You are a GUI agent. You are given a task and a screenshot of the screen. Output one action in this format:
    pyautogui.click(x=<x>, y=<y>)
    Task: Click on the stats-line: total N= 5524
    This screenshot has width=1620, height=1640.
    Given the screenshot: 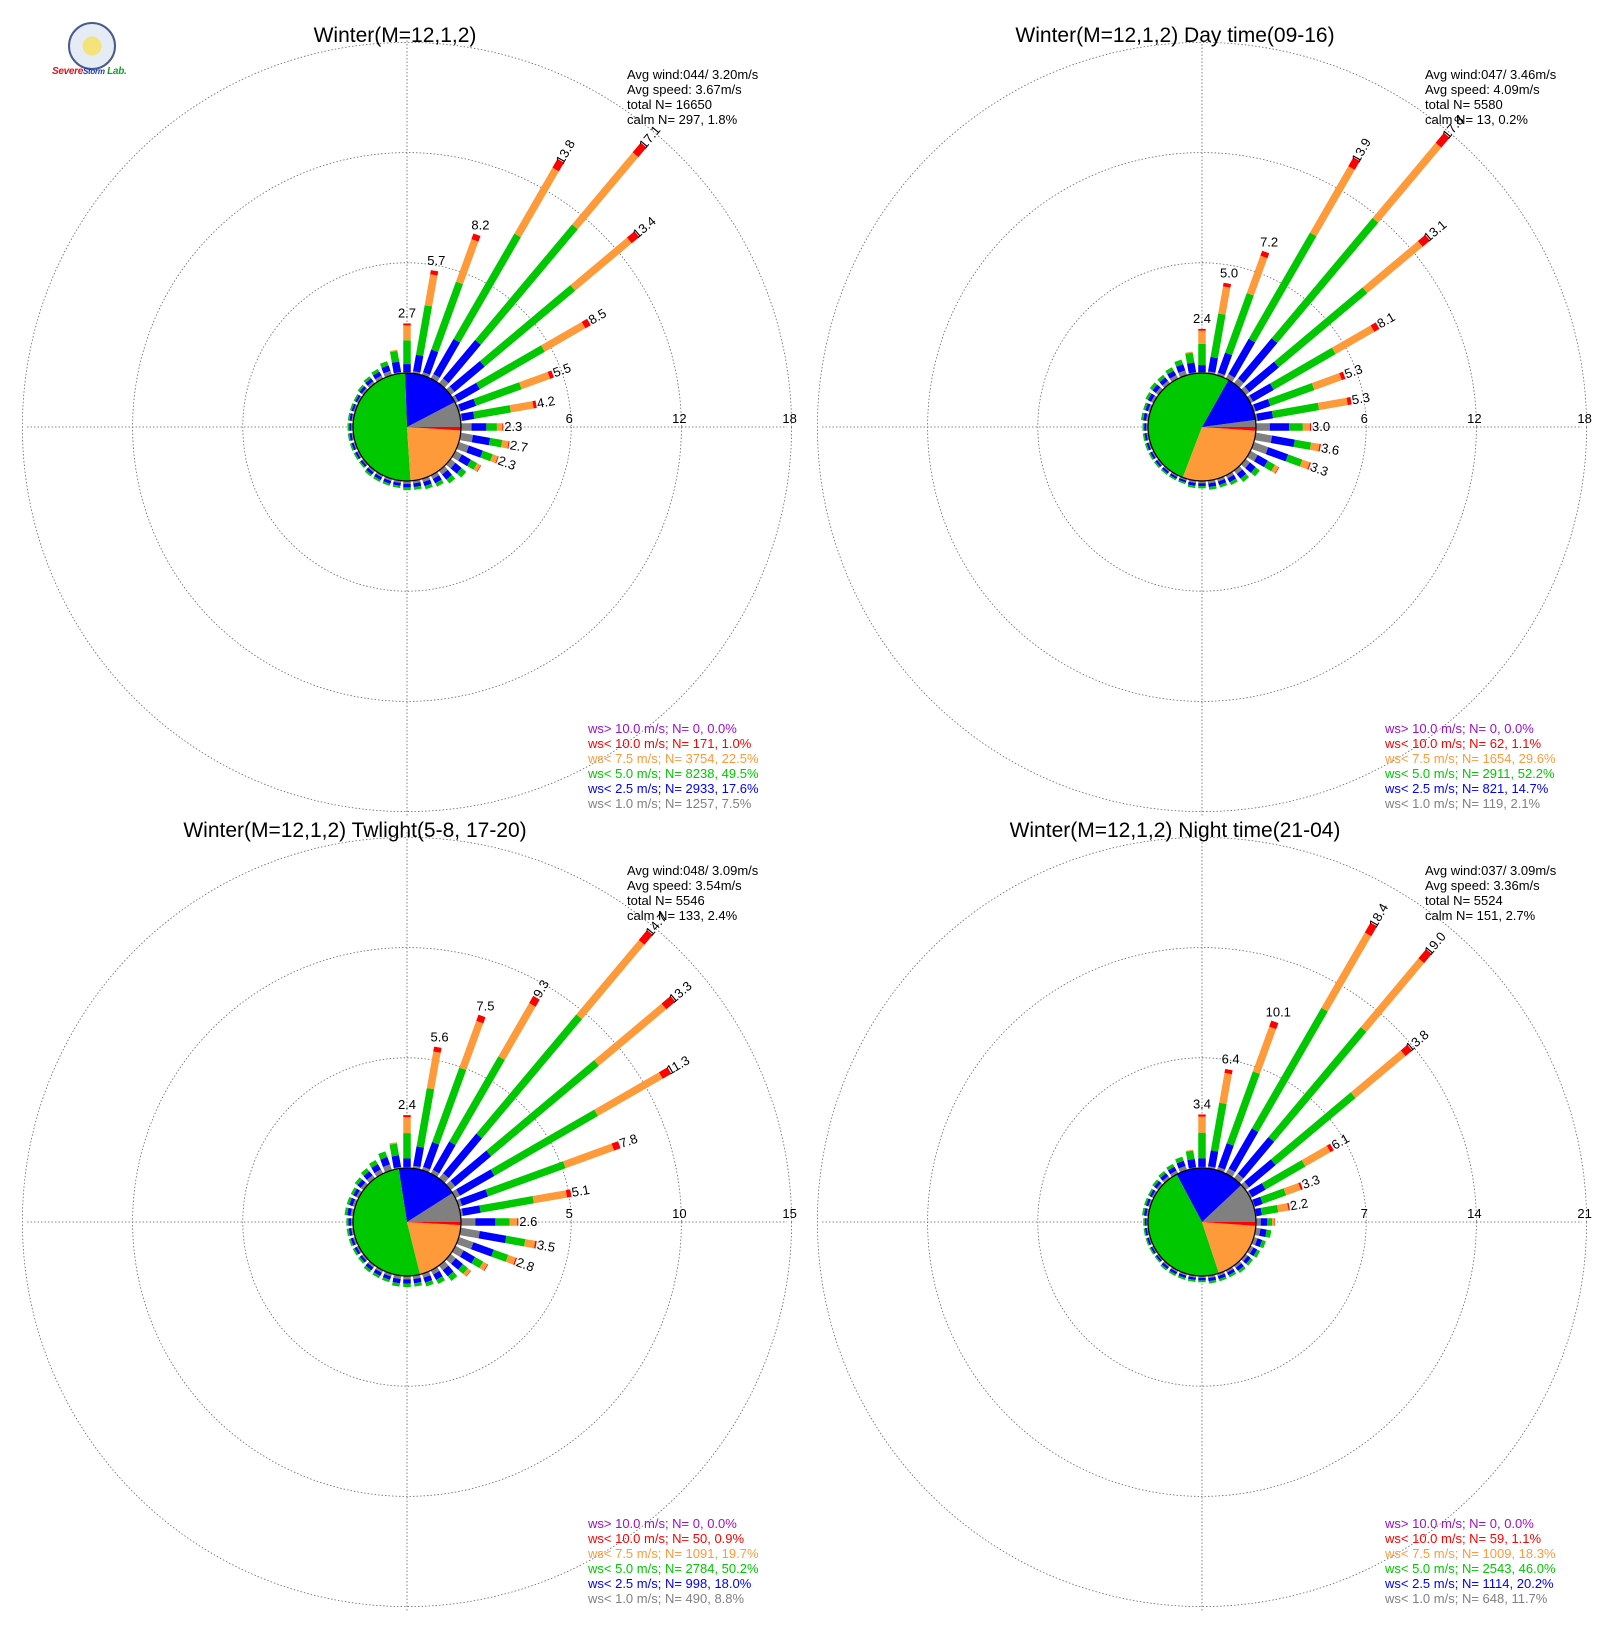 What is the action you would take?
    pyautogui.click(x=1464, y=900)
    